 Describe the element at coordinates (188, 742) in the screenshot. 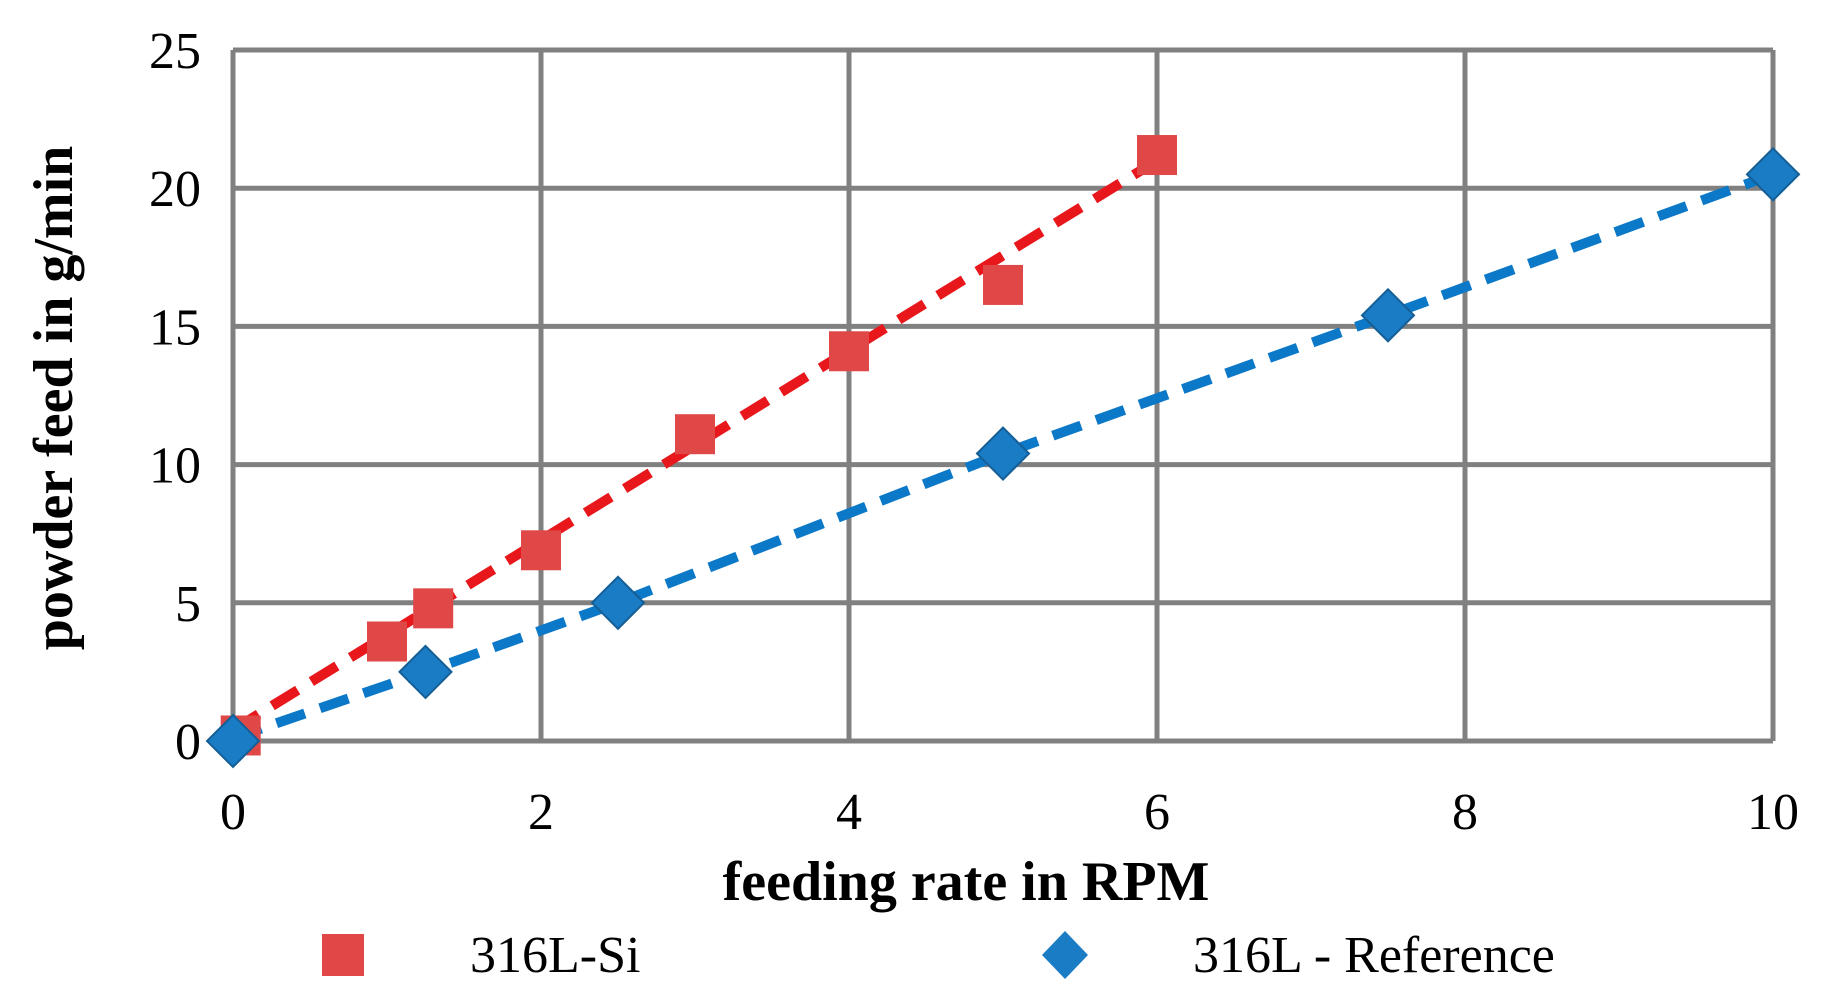

I see `y-tick-label: 0` at that location.